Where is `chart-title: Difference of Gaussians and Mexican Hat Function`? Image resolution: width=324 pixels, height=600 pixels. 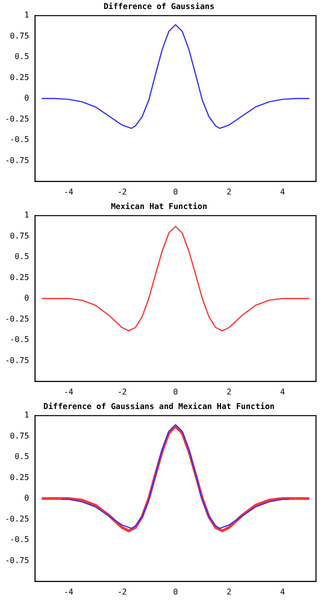
chart-title: Difference of Gaussians and Mexican Hat Function is located at coordinates (159, 406).